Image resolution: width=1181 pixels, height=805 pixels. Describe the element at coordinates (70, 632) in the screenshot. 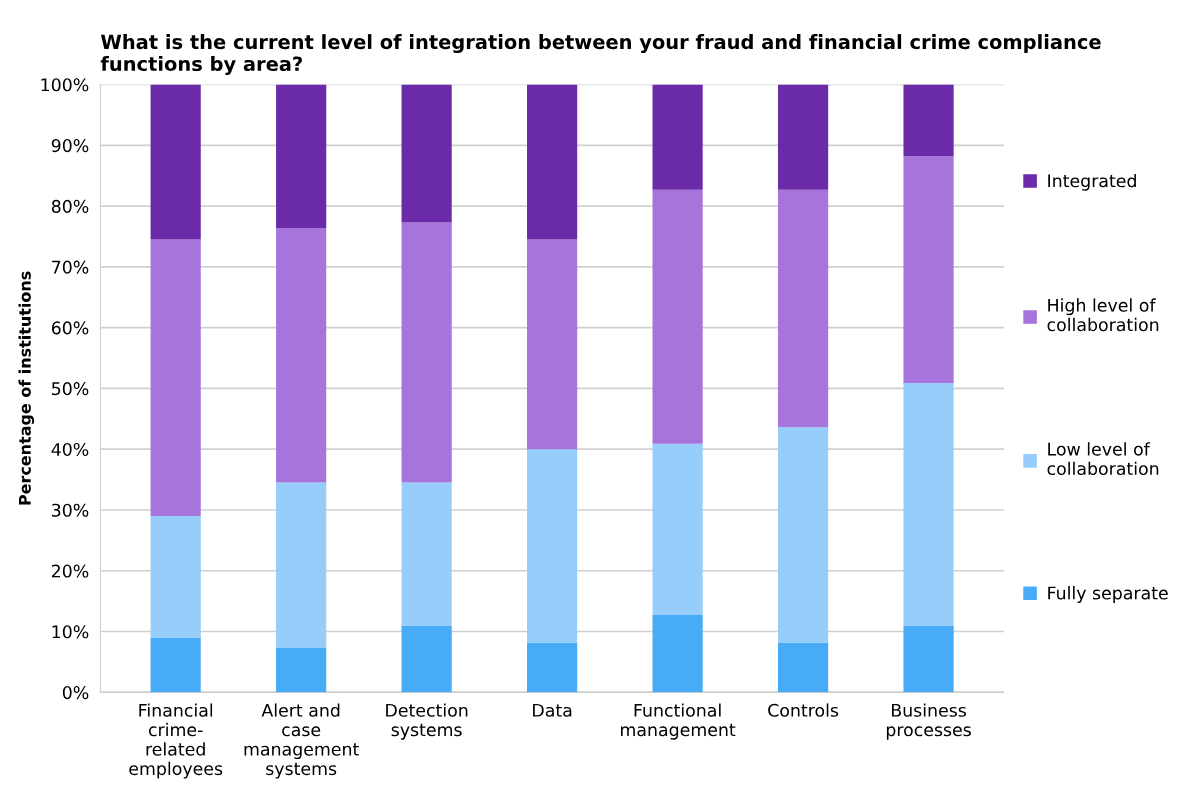

I see `y-tick-label: 10%` at that location.